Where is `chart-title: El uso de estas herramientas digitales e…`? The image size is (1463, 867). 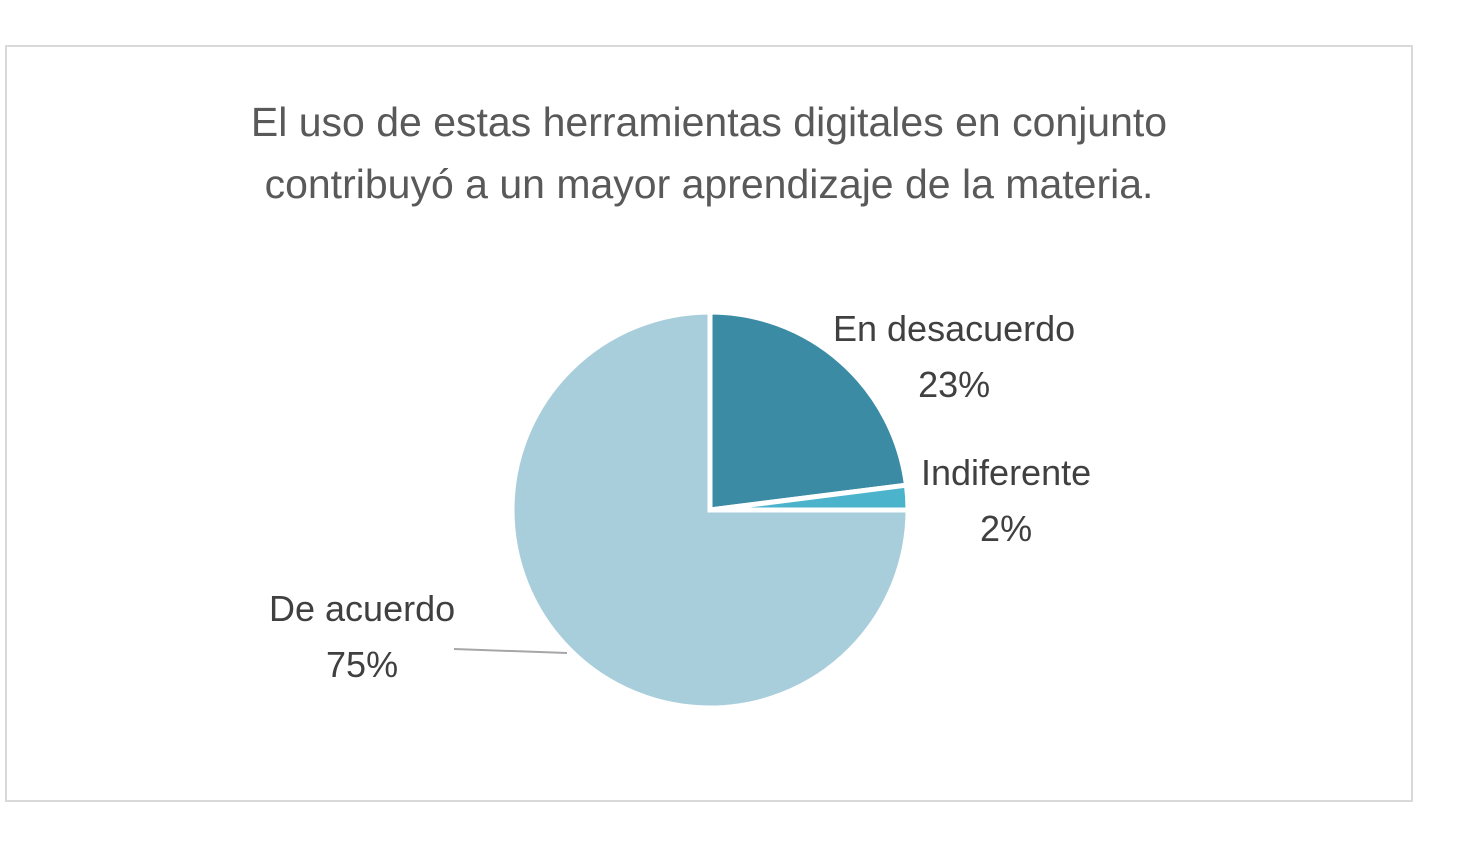
chart-title: El uso de estas herramientas digitales e… is located at coordinates (709, 153).